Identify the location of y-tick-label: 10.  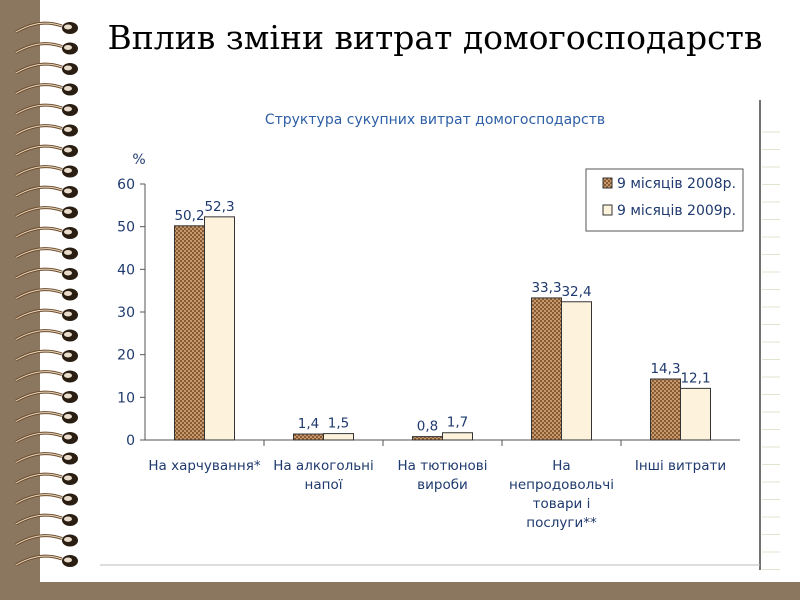
(126, 398).